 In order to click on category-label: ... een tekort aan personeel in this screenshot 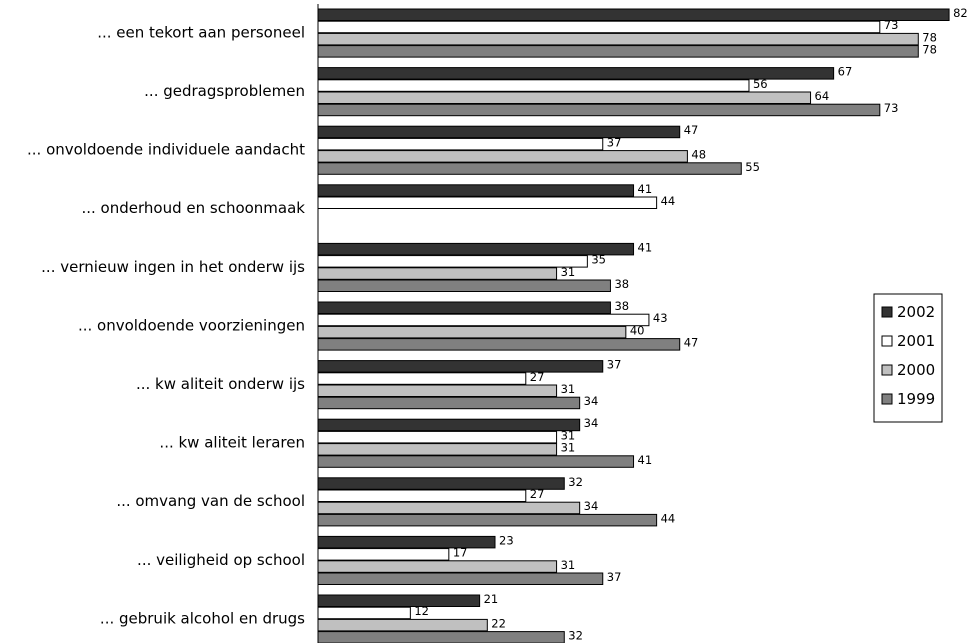, I will do `click(201, 32)`.